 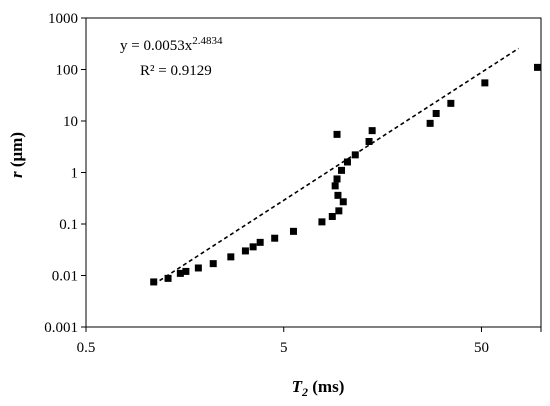 I want to click on x-tick-labels: 0.5 5 50, so click(x=283, y=348).